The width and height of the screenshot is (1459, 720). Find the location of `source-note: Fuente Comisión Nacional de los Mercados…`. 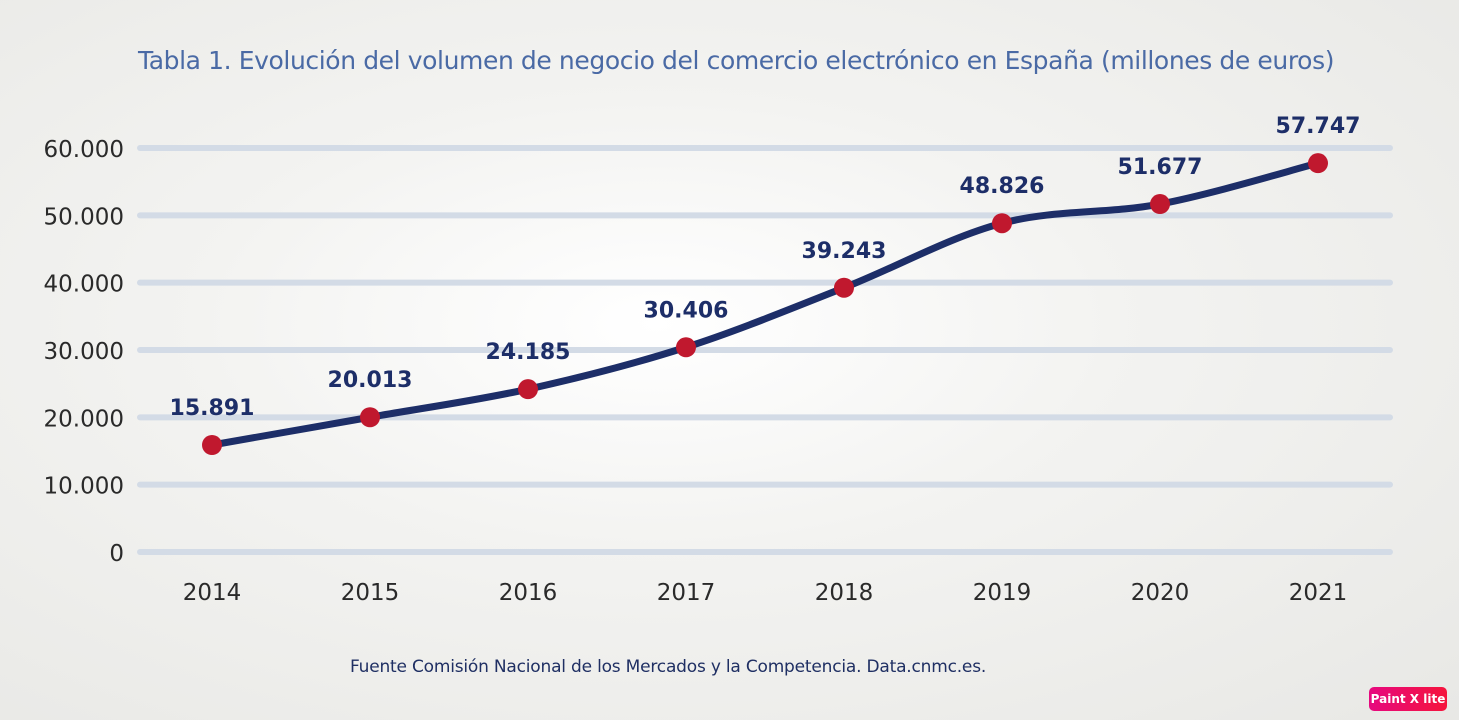

source-note: Fuente Comisión Nacional de los Mercados… is located at coordinates (668, 667).